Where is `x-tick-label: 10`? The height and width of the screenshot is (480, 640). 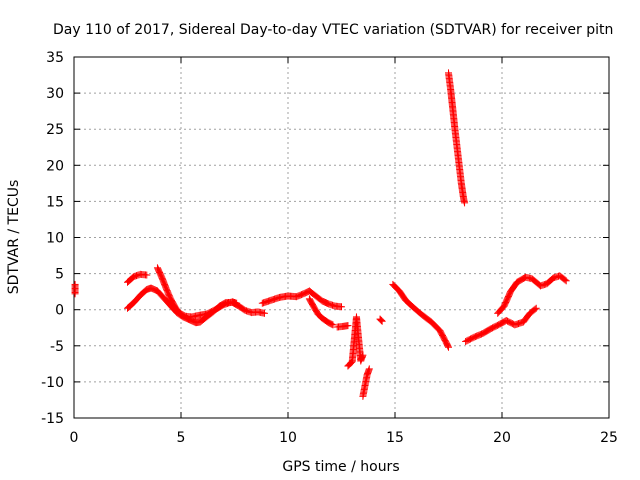 x-tick-label: 10 is located at coordinates (288, 438).